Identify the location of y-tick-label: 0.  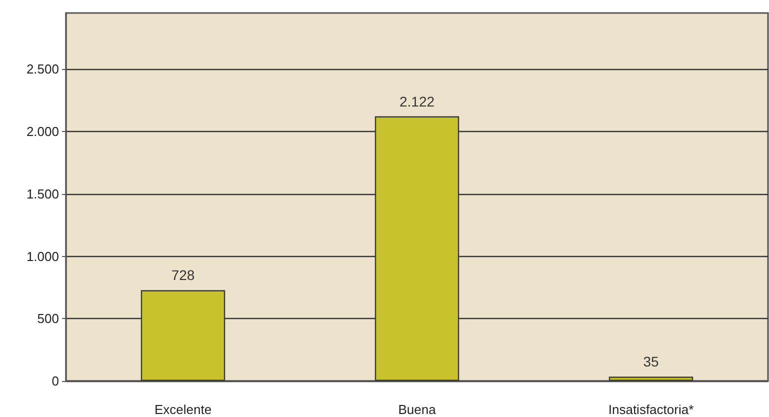
(55, 381).